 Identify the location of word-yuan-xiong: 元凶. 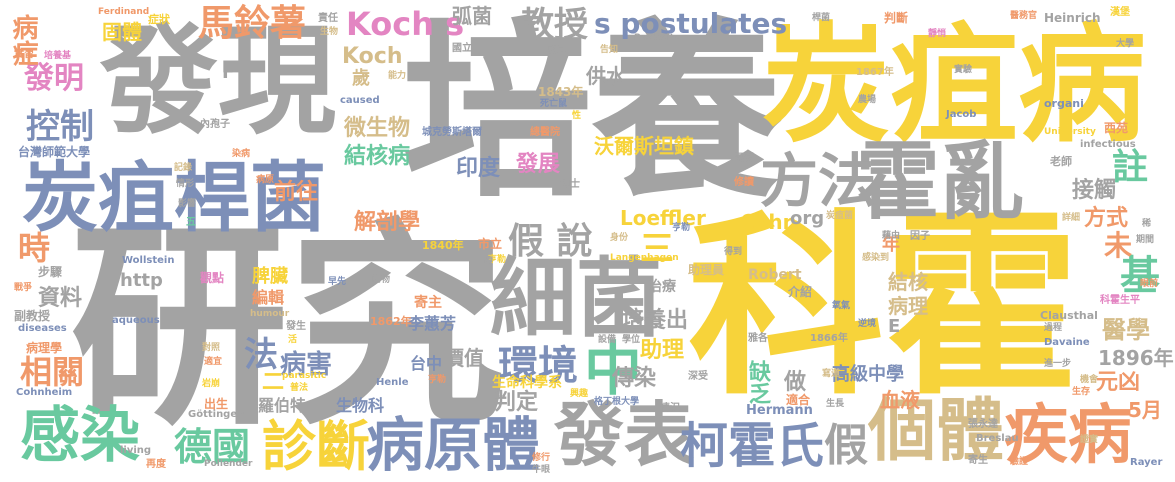
(1118, 382).